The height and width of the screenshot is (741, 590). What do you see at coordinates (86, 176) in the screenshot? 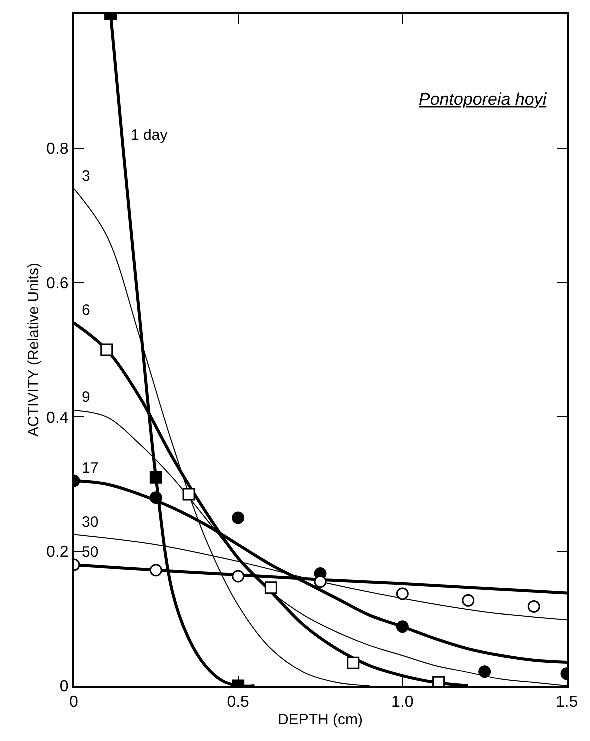
I see `series-label: 3` at bounding box center [86, 176].